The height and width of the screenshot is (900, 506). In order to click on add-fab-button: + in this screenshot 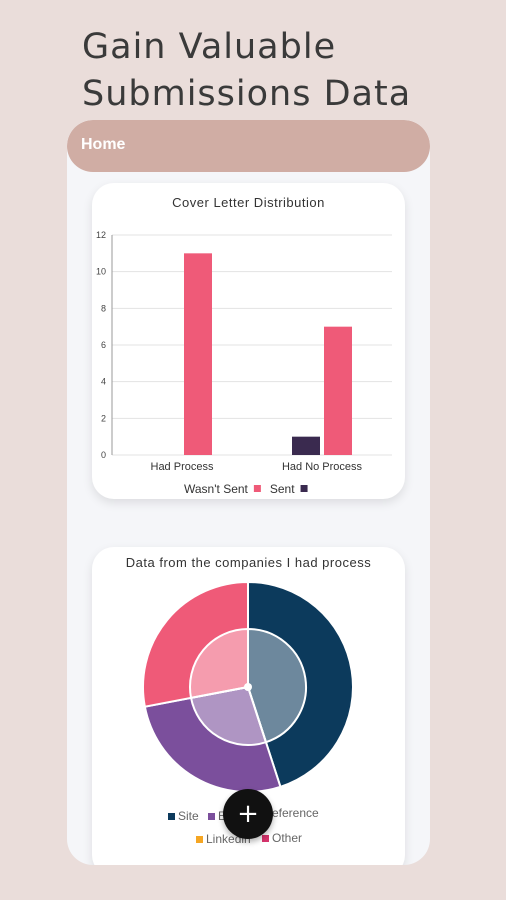, I will do `click(248, 814)`.